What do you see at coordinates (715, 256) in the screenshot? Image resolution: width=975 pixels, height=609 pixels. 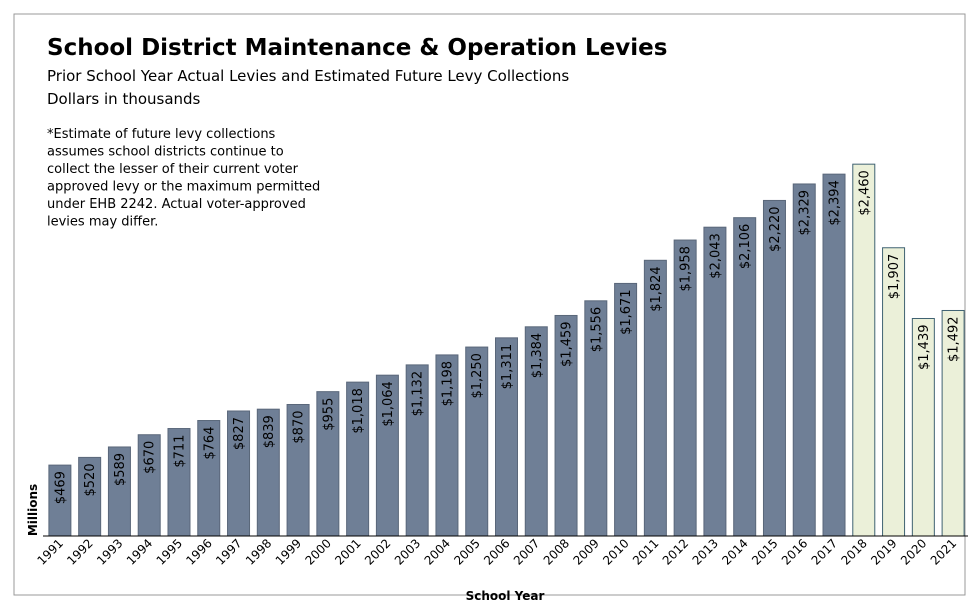 I see `value-label: $2,043` at bounding box center [715, 256].